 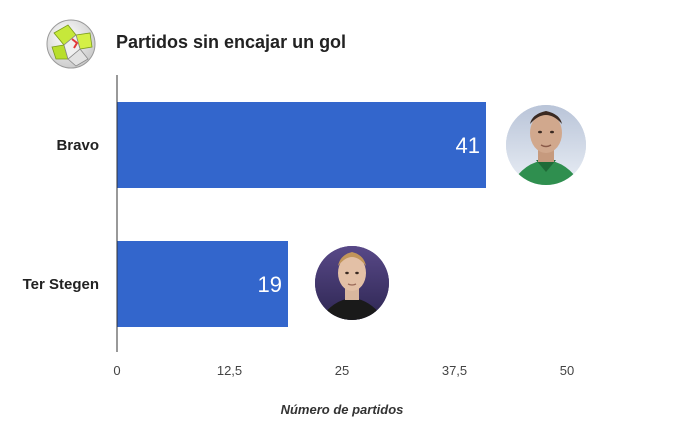 What do you see at coordinates (301, 145) in the screenshot?
I see `bar-bravo` at bounding box center [301, 145].